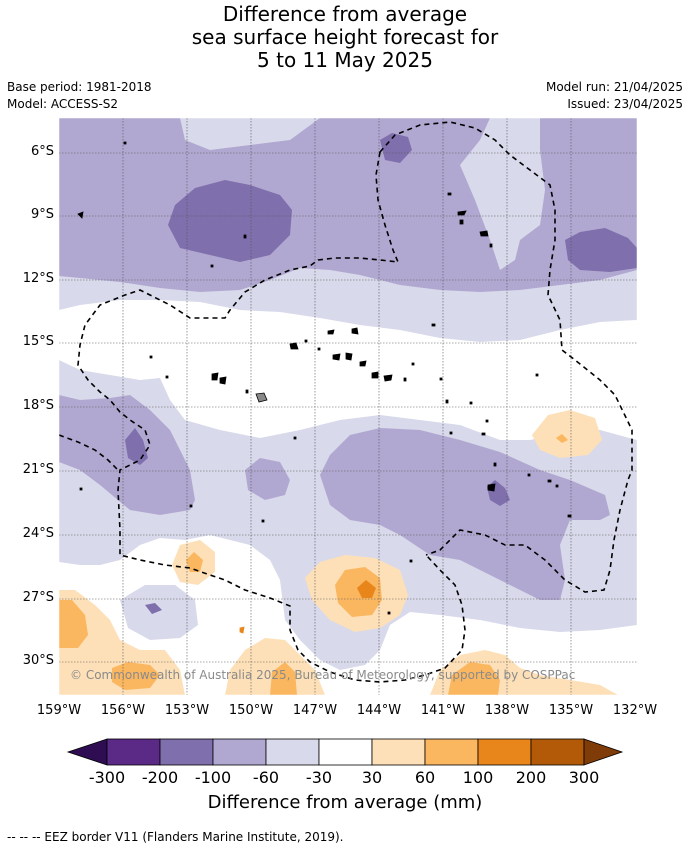 Image resolution: width=690 pixels, height=850 pixels. I want to click on colorbar-over, so click(603, 752).